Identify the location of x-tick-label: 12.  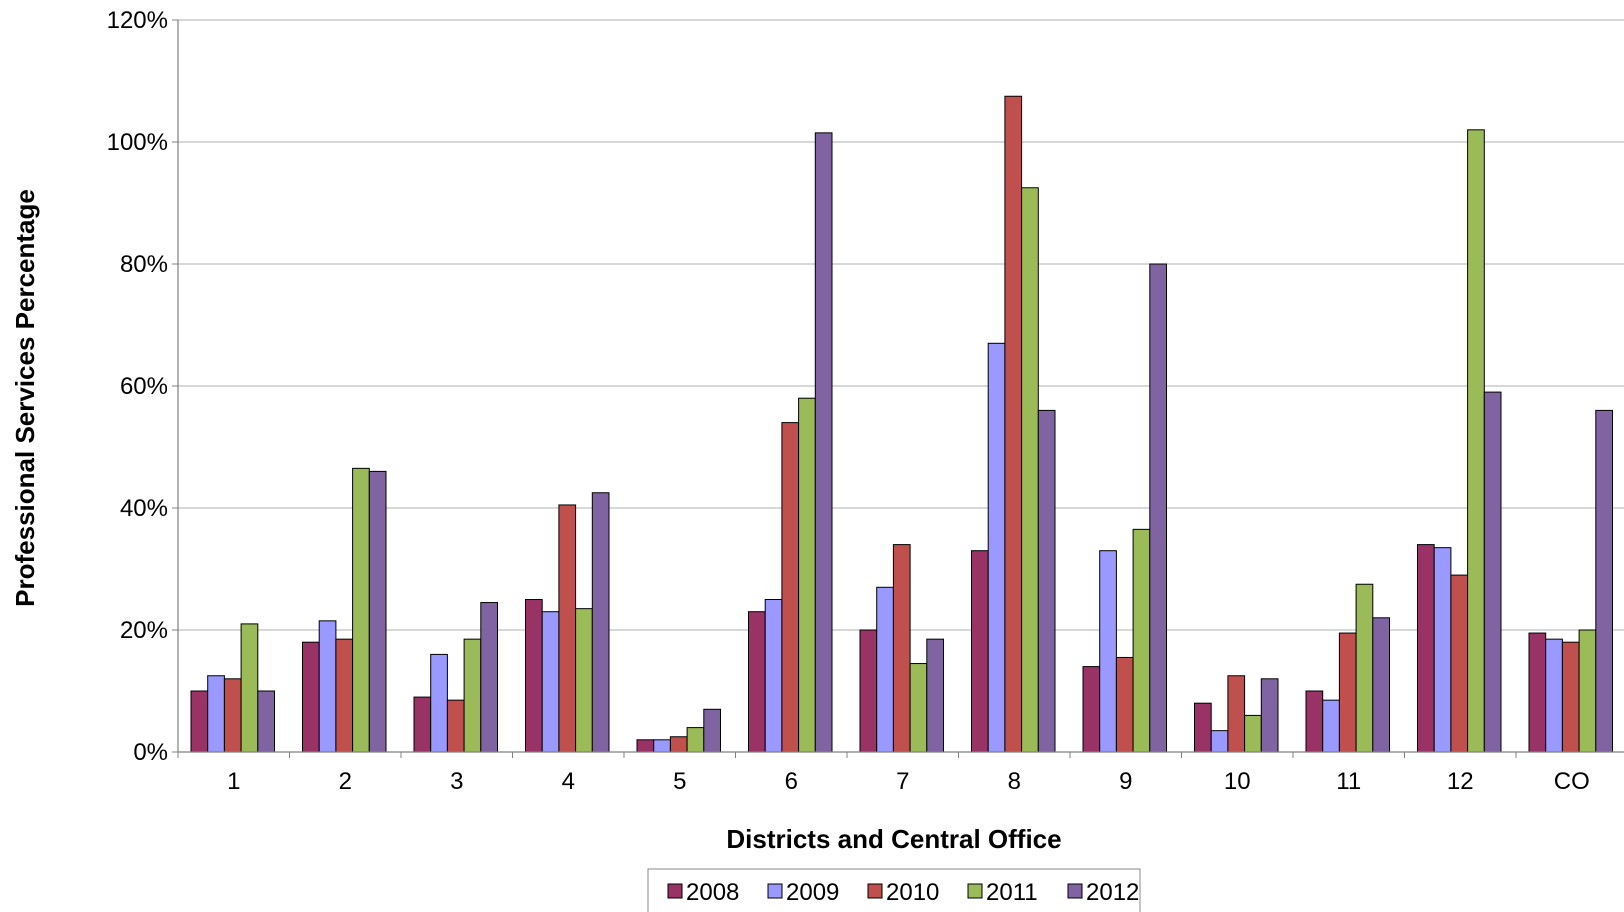
(1460, 781).